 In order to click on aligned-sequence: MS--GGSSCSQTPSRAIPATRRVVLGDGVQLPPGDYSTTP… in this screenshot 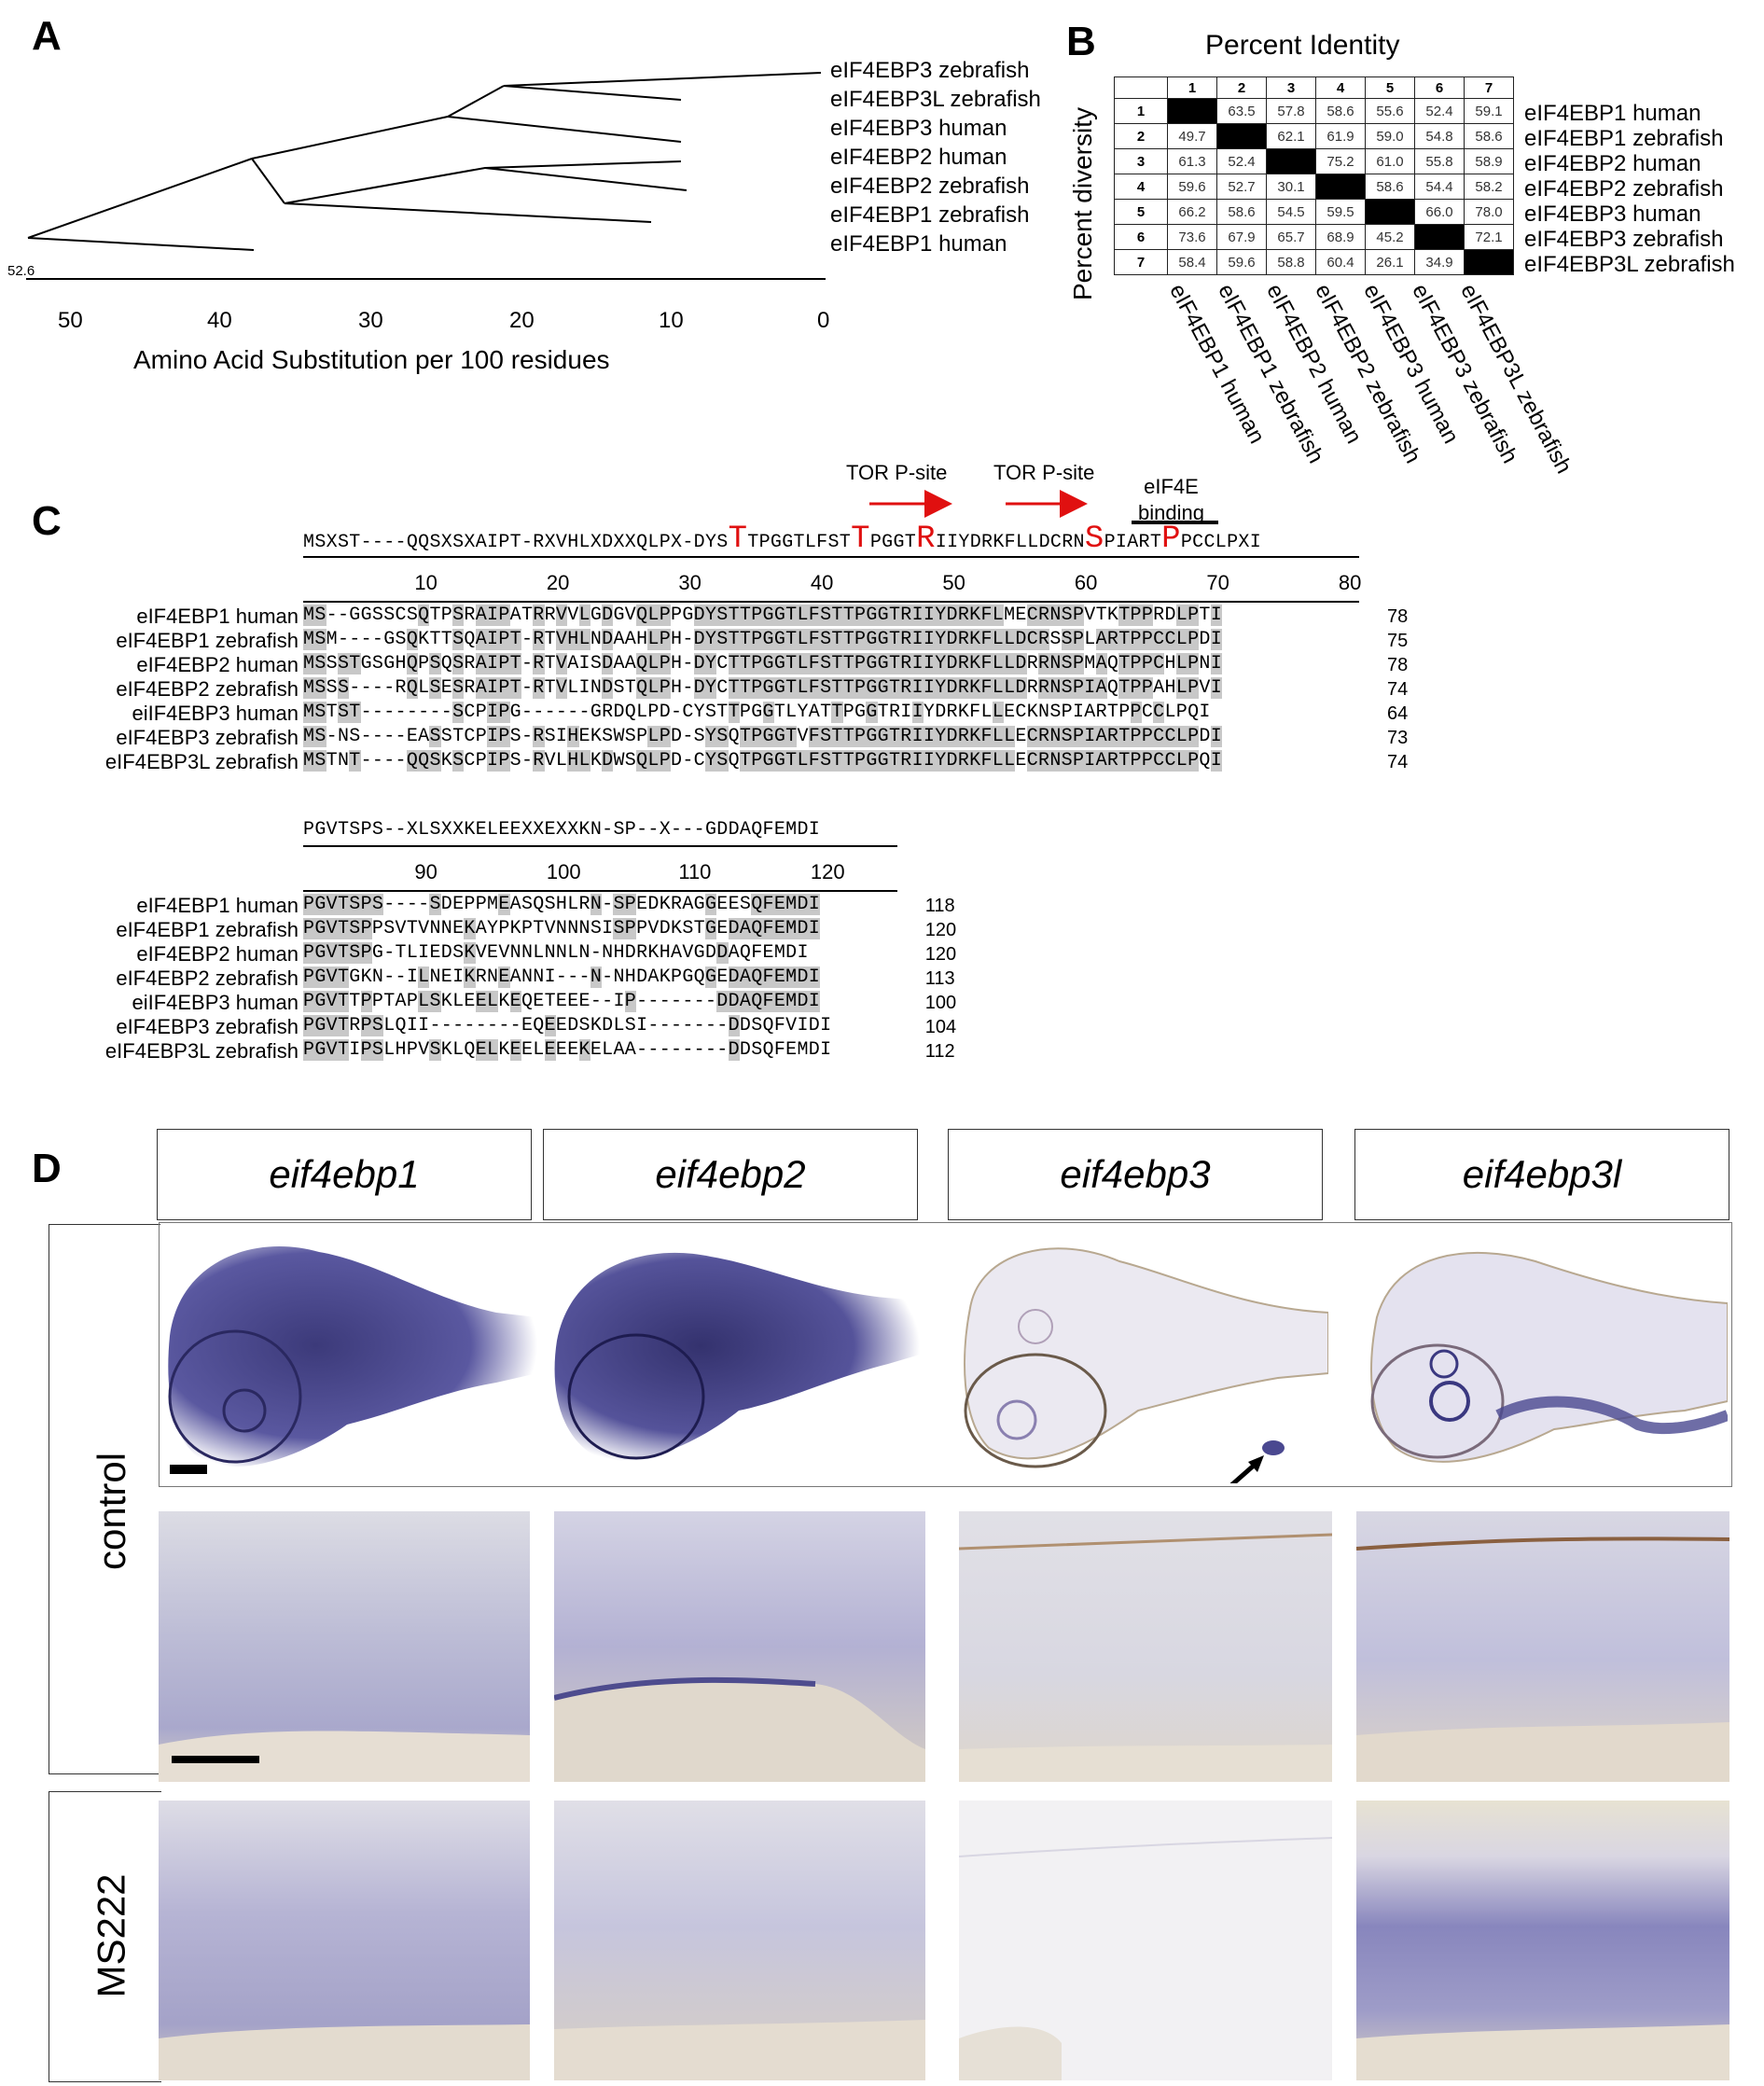, I will do `click(762, 615)`.